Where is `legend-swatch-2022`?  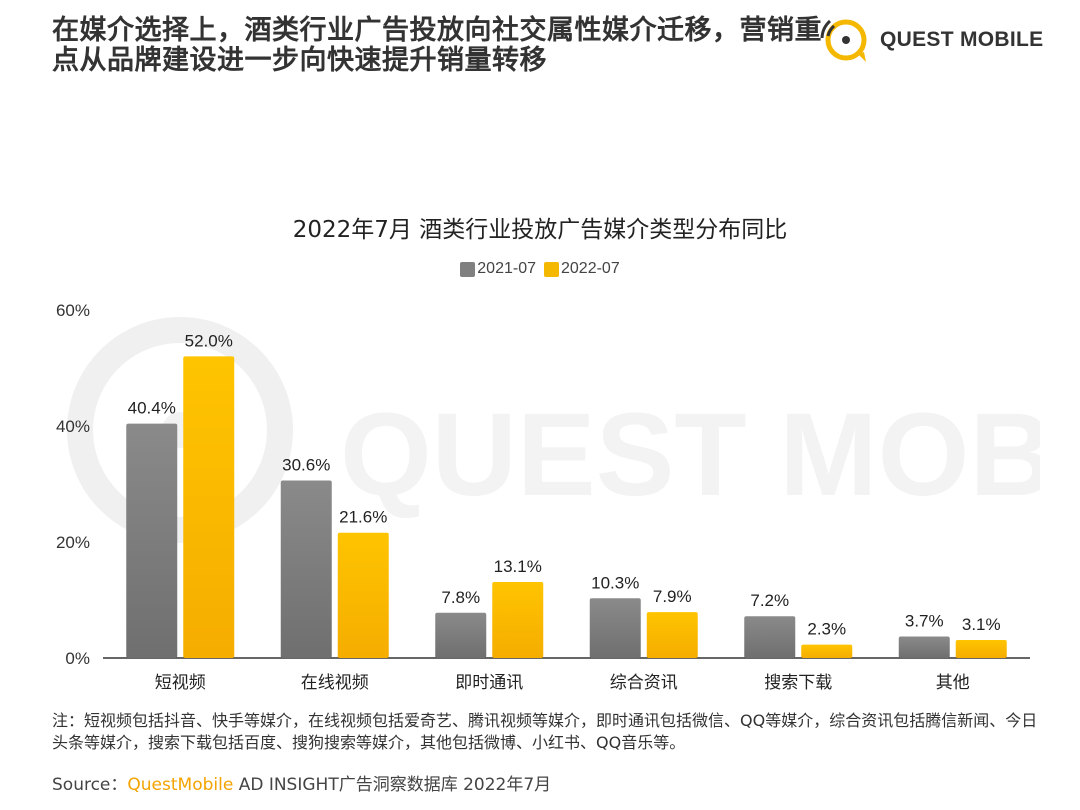
legend-swatch-2022 is located at coordinates (551, 269).